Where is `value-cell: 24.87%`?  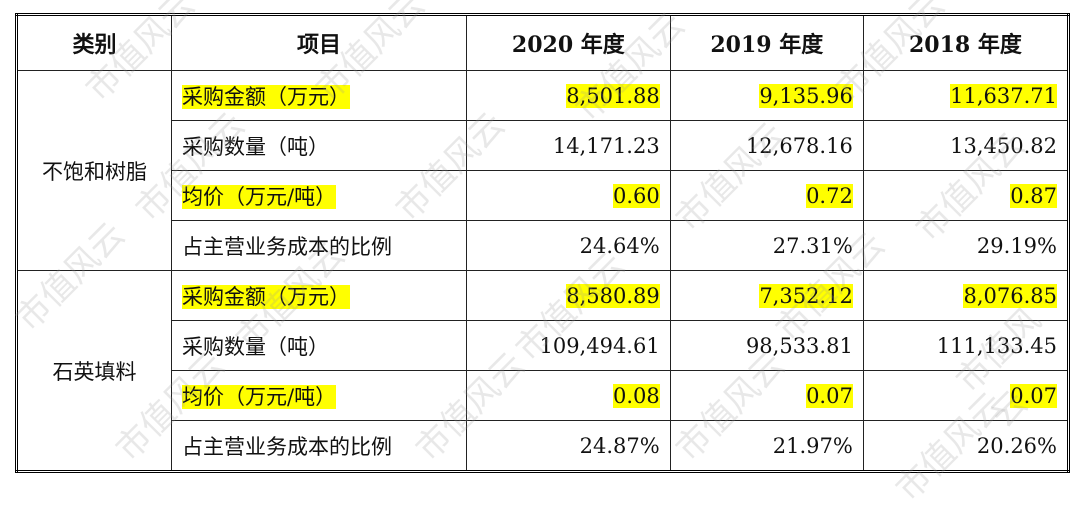
value-cell: 24.87% is located at coordinates (568, 446).